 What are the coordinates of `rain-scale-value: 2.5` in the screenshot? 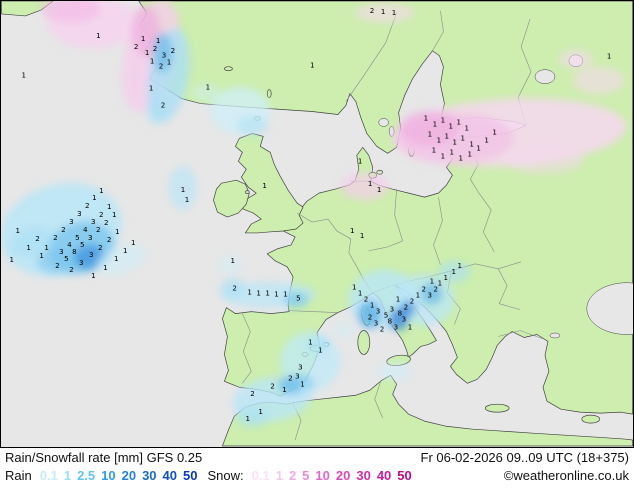 It's located at (86, 475).